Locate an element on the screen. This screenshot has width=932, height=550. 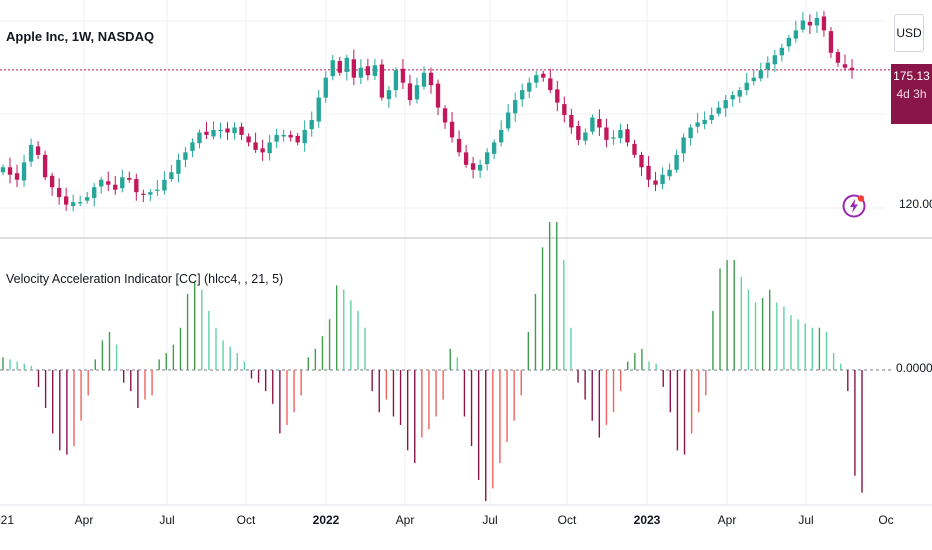
lightning-icon is located at coordinates (854, 206).